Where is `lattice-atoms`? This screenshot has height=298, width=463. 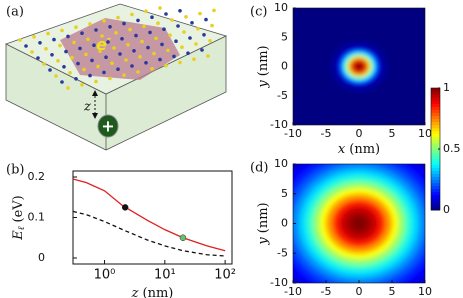 lattice-atoms is located at coordinates (117, 48).